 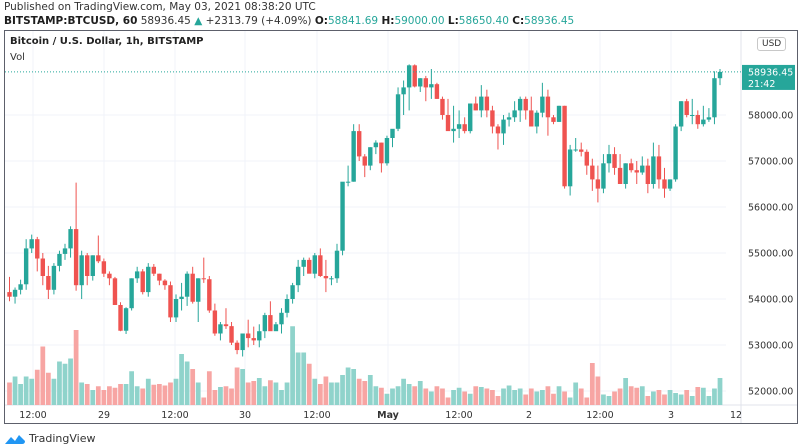 I want to click on currency-button: USD, so click(x=772, y=44).